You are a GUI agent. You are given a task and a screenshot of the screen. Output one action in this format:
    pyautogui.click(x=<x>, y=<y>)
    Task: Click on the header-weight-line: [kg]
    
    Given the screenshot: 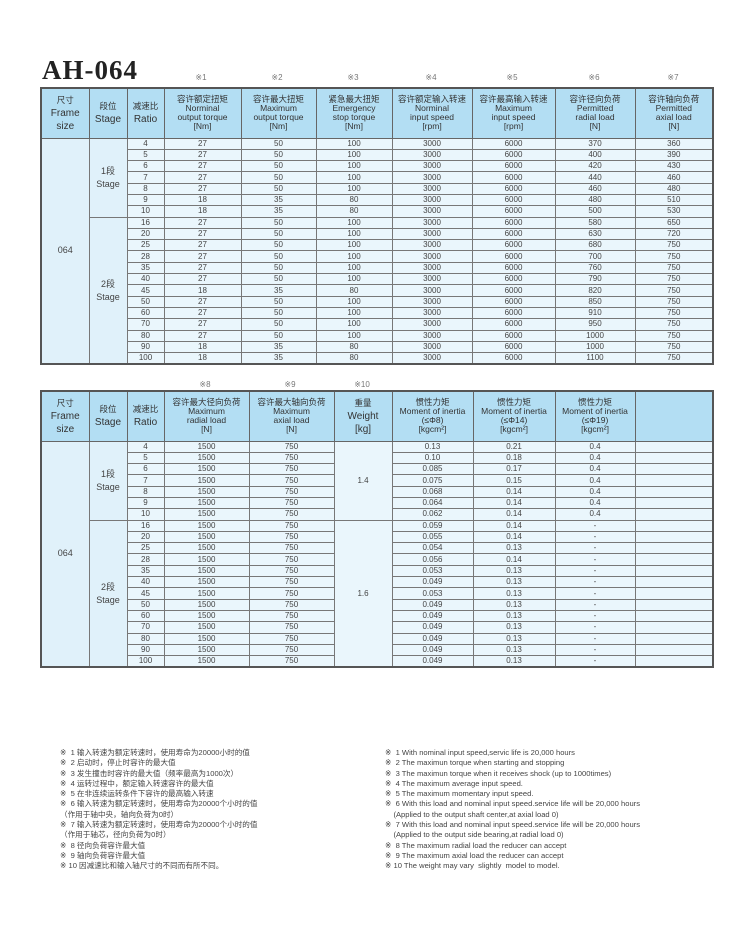 What is the action you would take?
    pyautogui.click(x=363, y=429)
    